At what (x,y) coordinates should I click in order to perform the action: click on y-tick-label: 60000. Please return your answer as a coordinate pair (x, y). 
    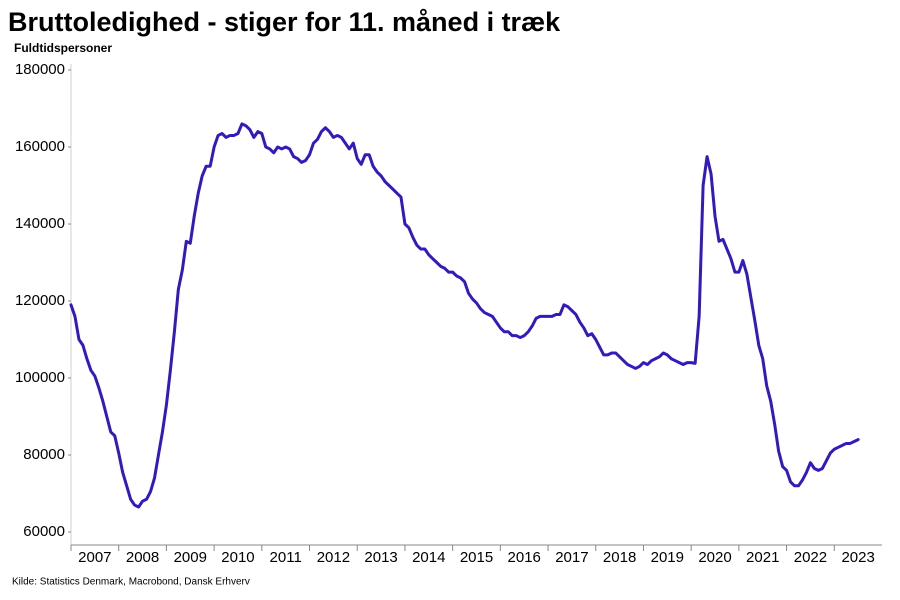
    Looking at the image, I should click on (44, 531).